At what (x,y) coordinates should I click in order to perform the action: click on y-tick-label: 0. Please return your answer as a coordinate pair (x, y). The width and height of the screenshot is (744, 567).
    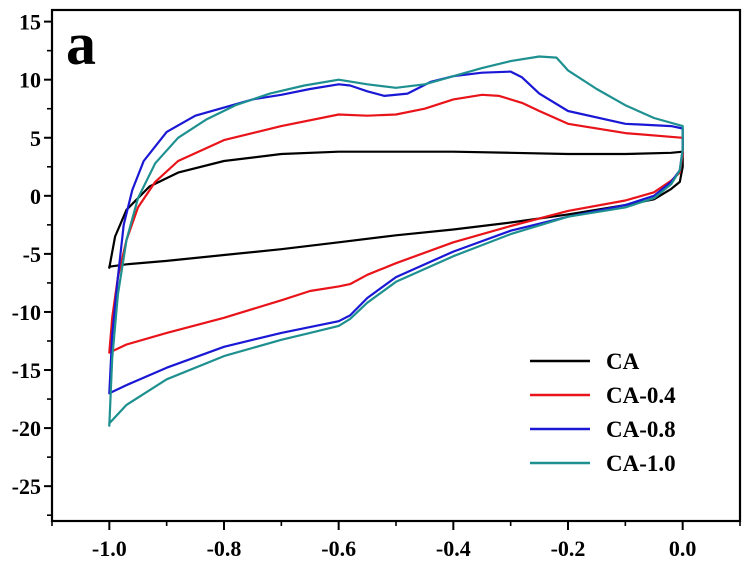
    Looking at the image, I should click on (35, 196).